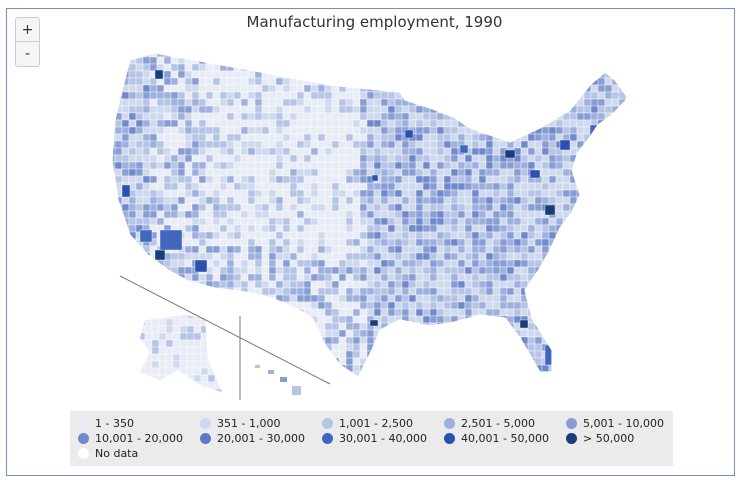 This screenshot has height=489, width=749. What do you see at coordinates (252, 438) in the screenshot?
I see `legend-item: 20,001 - 30,000` at bounding box center [252, 438].